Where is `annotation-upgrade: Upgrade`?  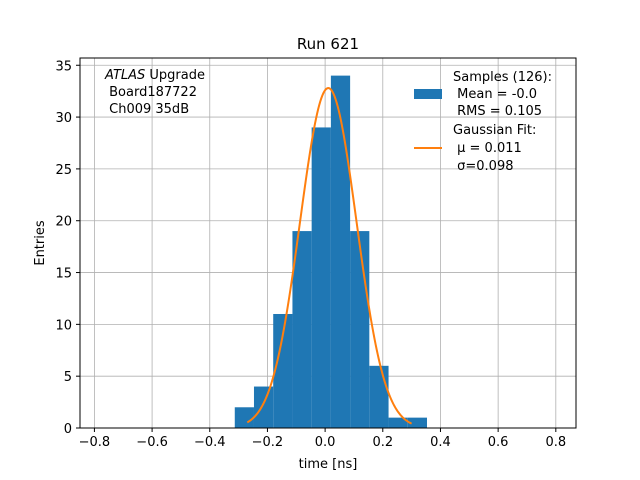
annotation-upgrade: Upgrade is located at coordinates (175, 75).